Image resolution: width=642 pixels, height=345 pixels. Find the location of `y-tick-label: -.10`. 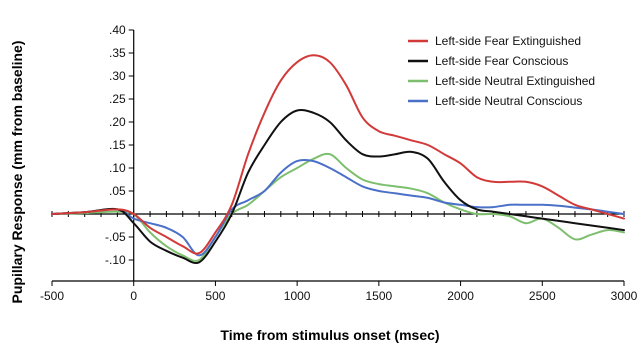

y-tick-label: -.10 is located at coordinates (115, 260).